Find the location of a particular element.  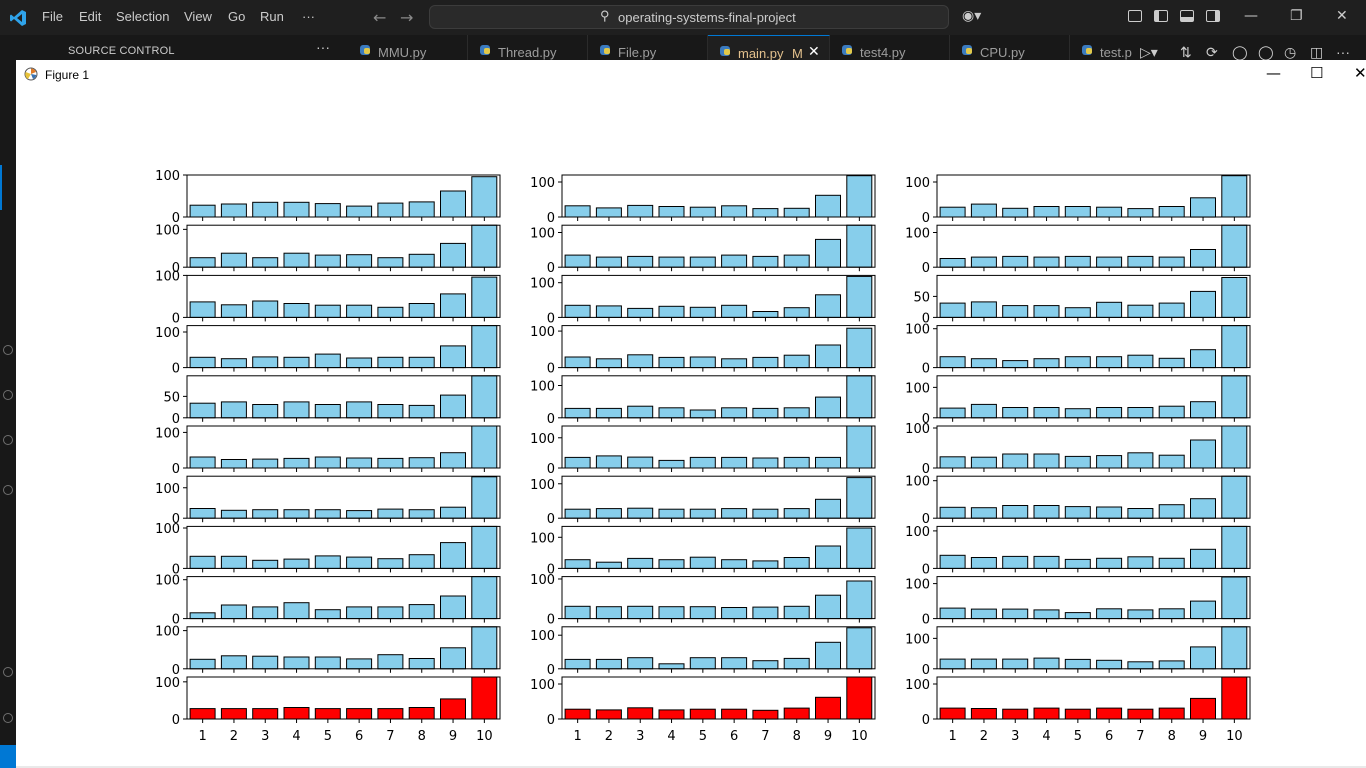

tab-main: main.py M ✕ is located at coordinates (769, 48).